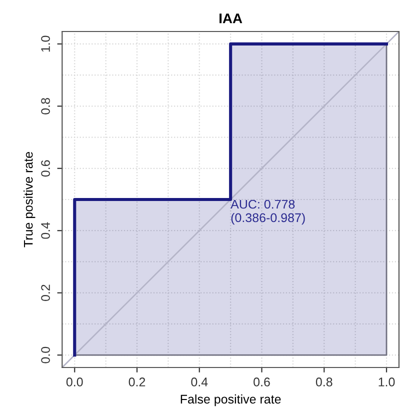 The height and width of the screenshot is (420, 401). Describe the element at coordinates (267, 212) in the screenshot. I see `annotation: AUC: 0.778 (0.386-0.987)` at that location.